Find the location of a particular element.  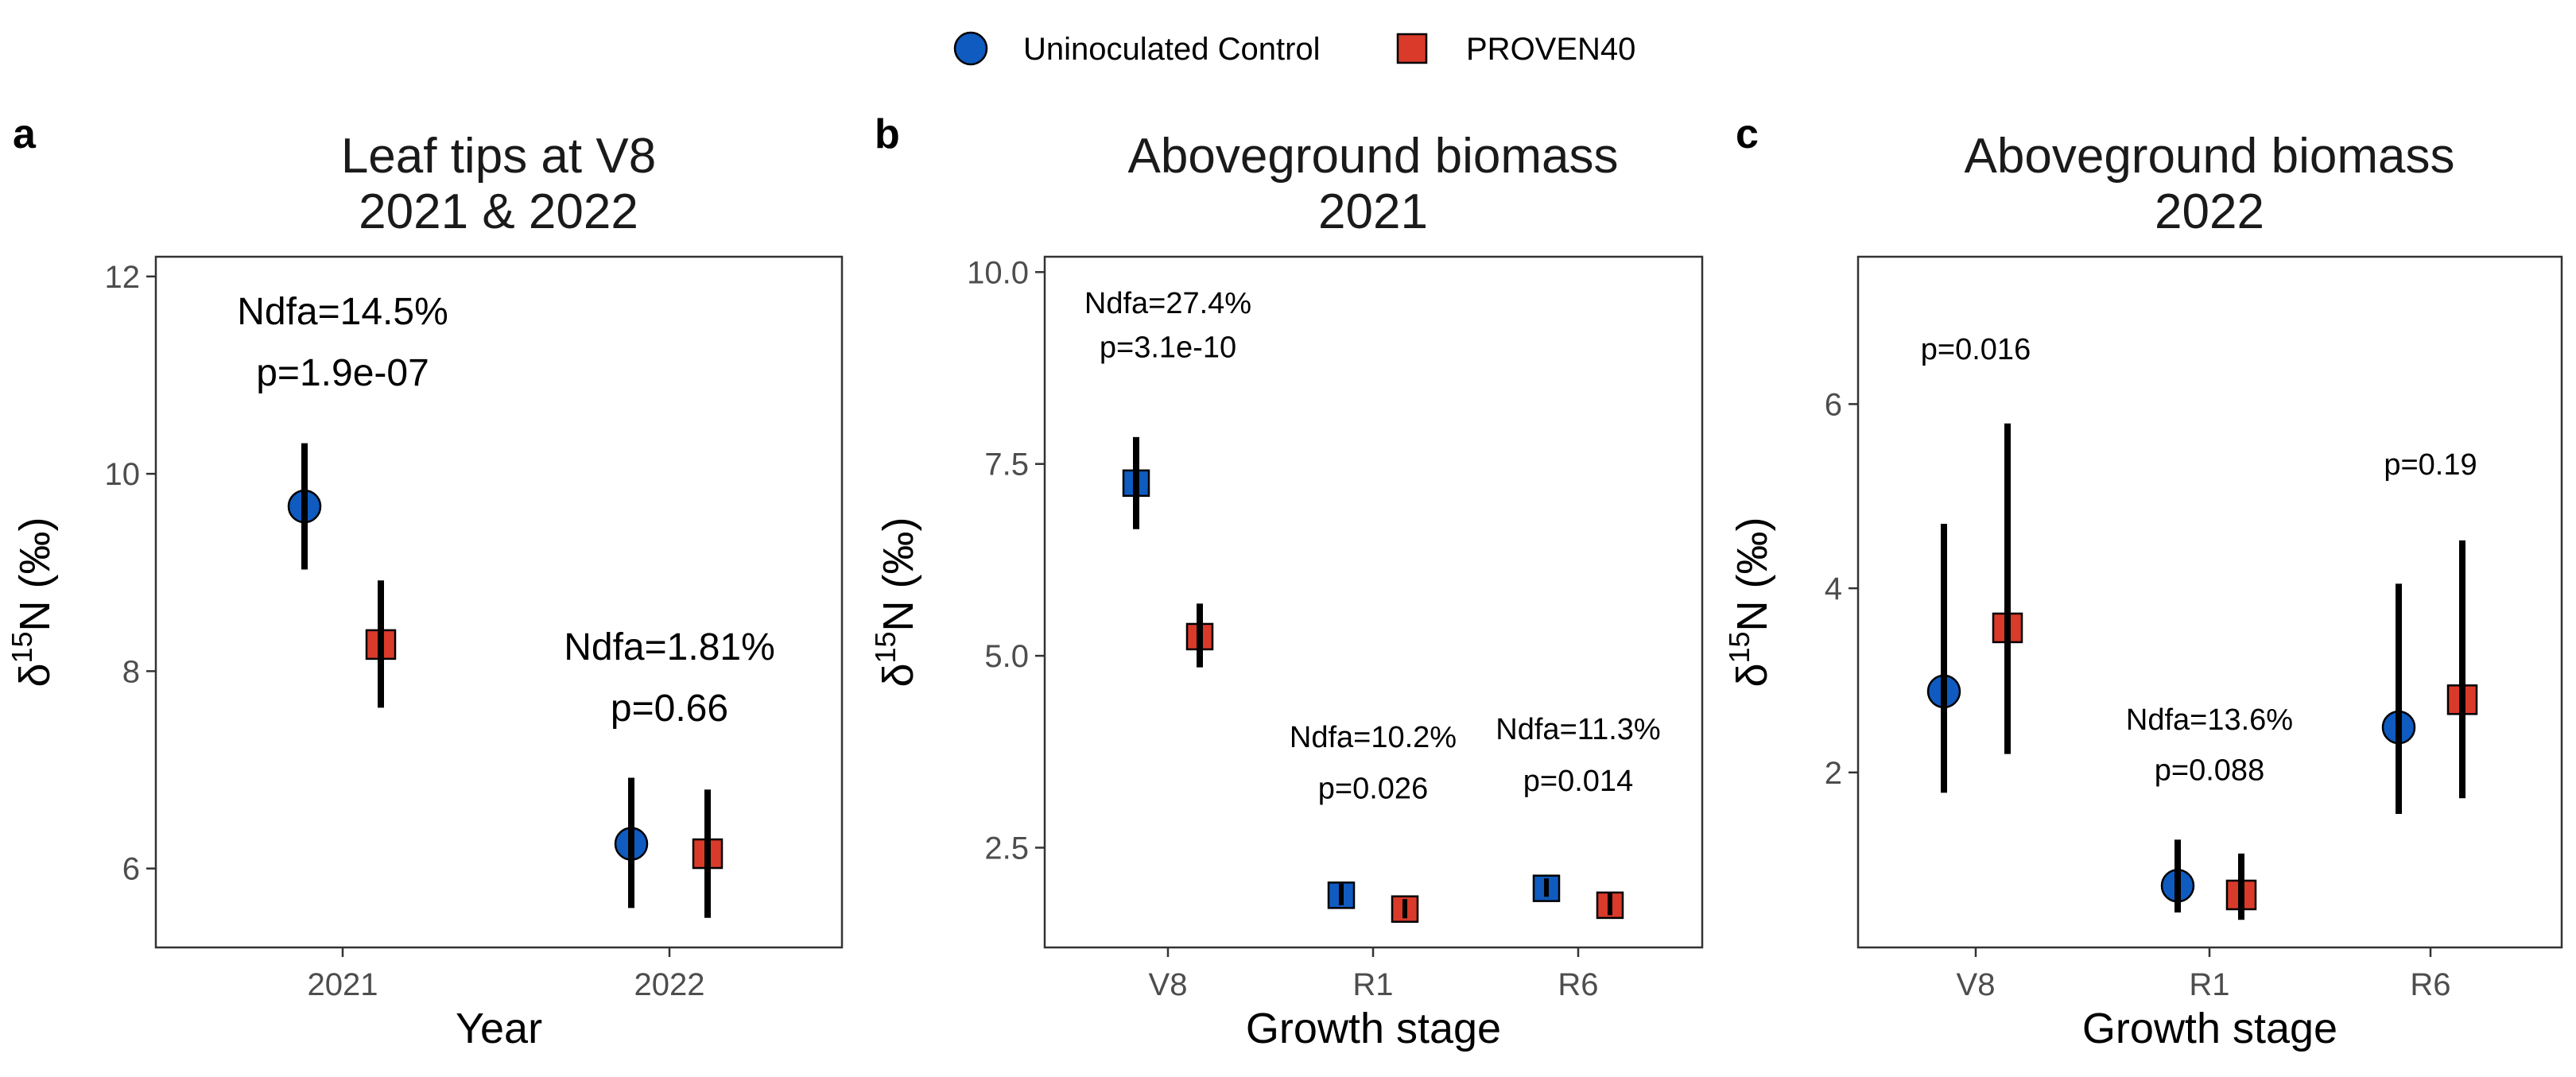

y-axis: 2.5 5.0 7.5 10.0 is located at coordinates (1006, 560).